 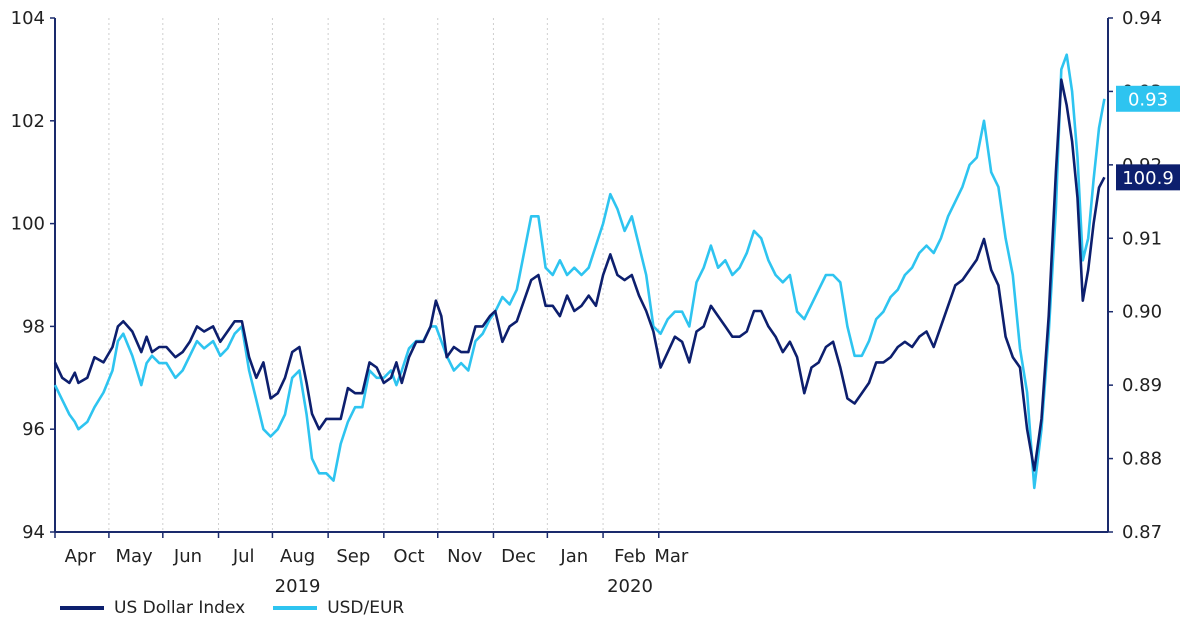 I want to click on legend: US Dollar Index USD/EUR, so click(x=246, y=608).